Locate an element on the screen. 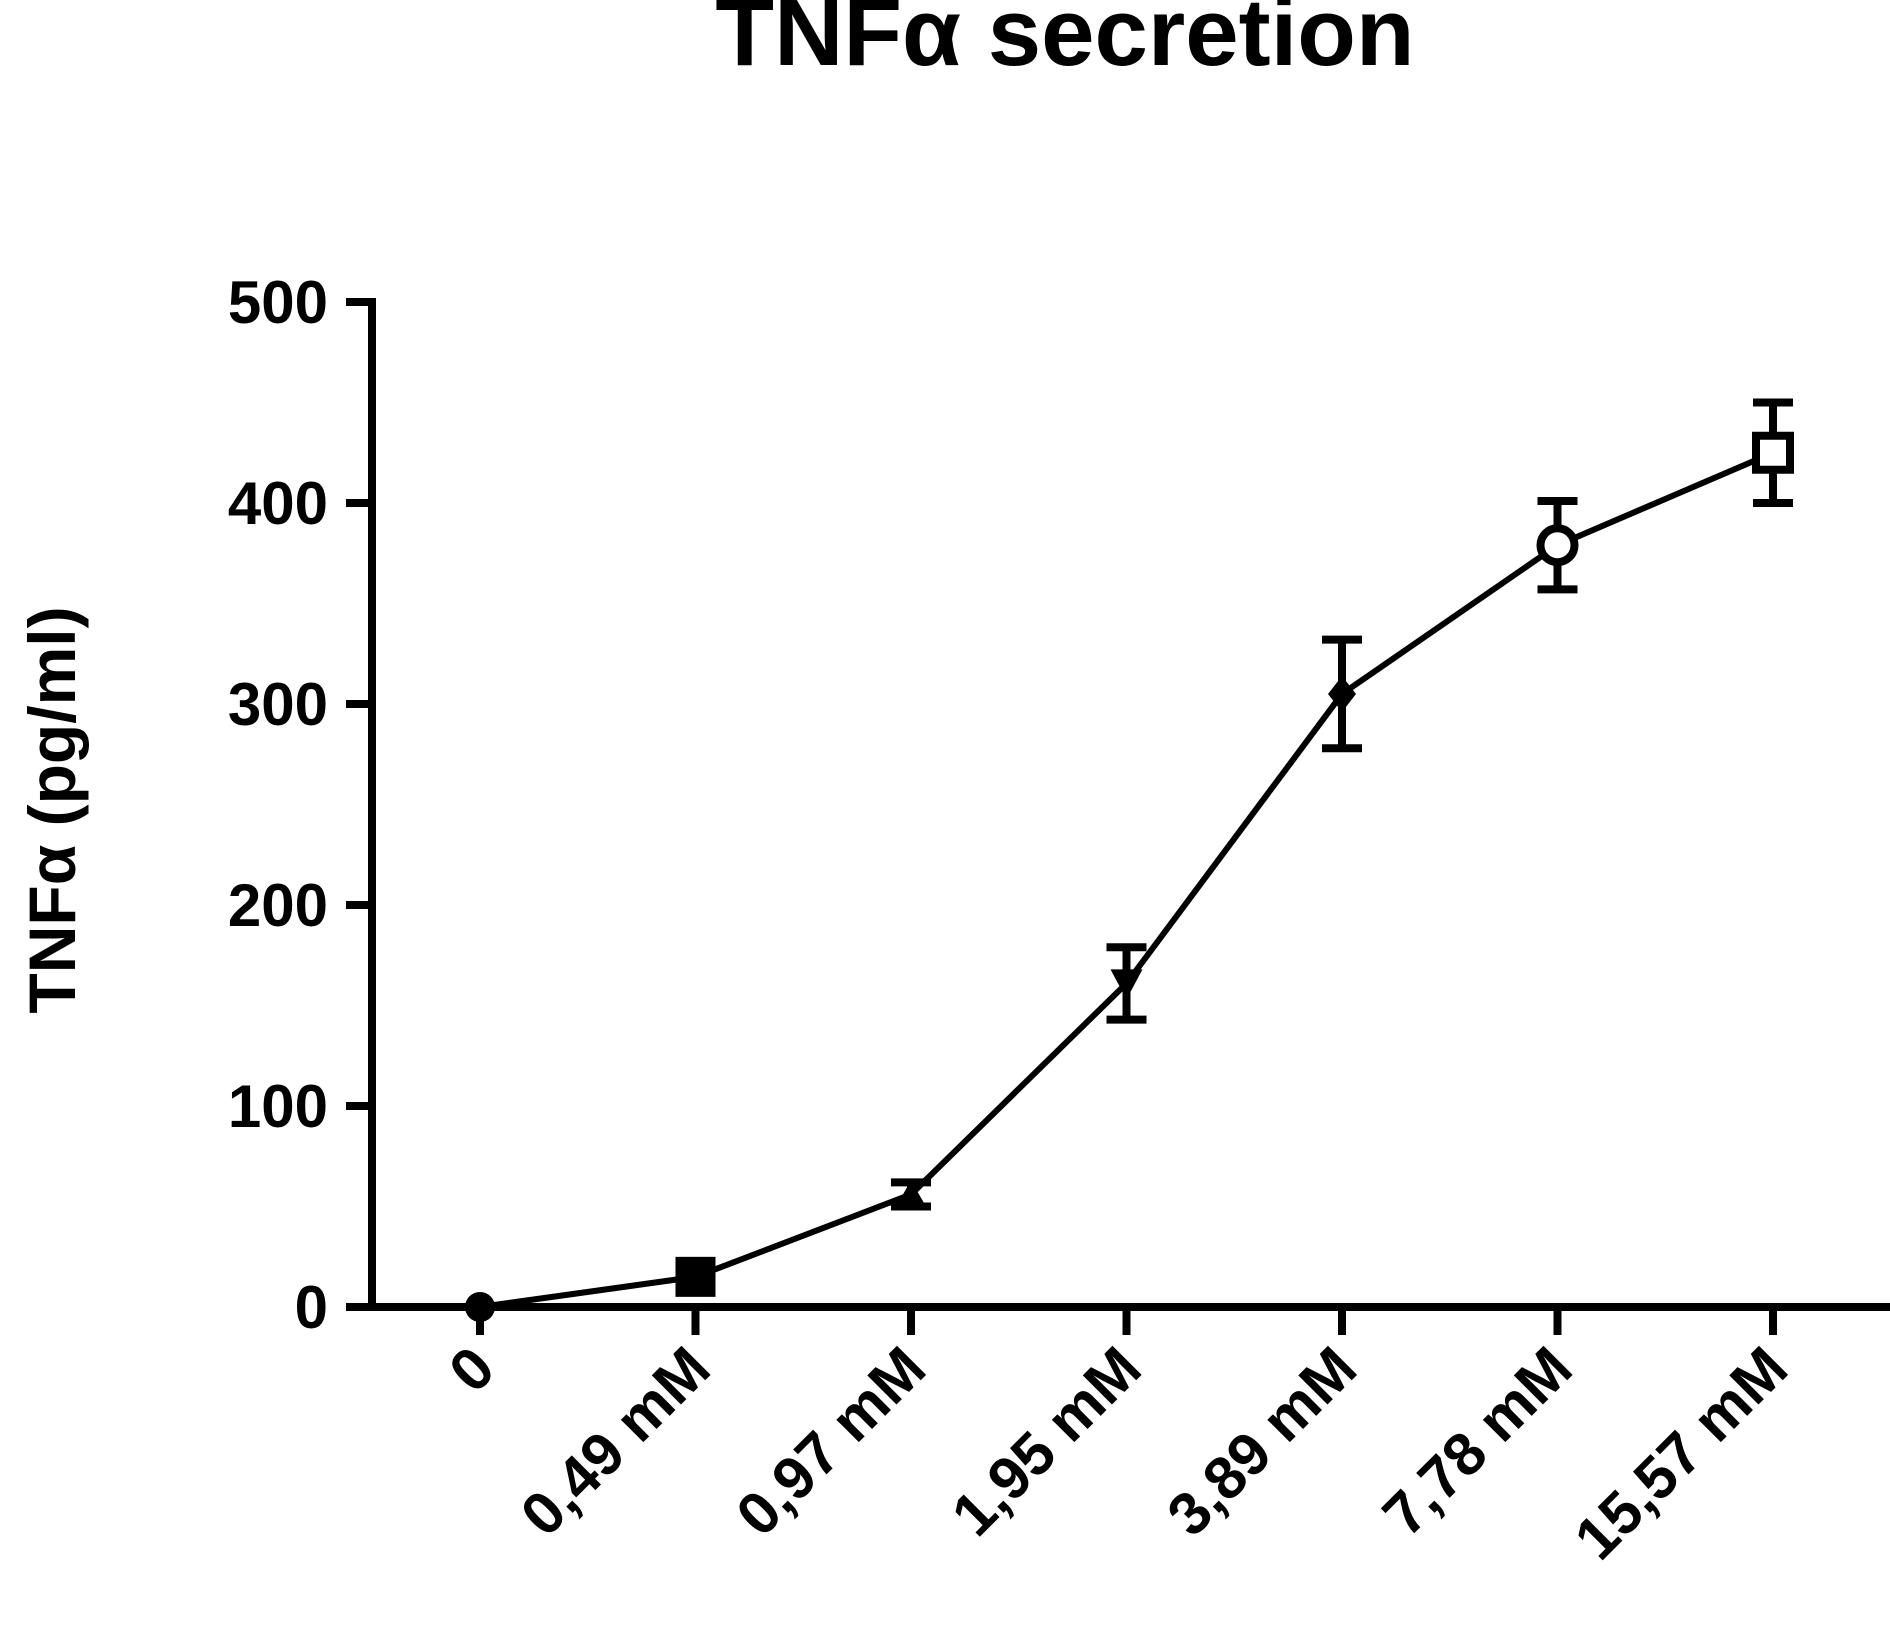 The height and width of the screenshot is (1629, 1890). y-tick-label: 400 is located at coordinates (278, 503).